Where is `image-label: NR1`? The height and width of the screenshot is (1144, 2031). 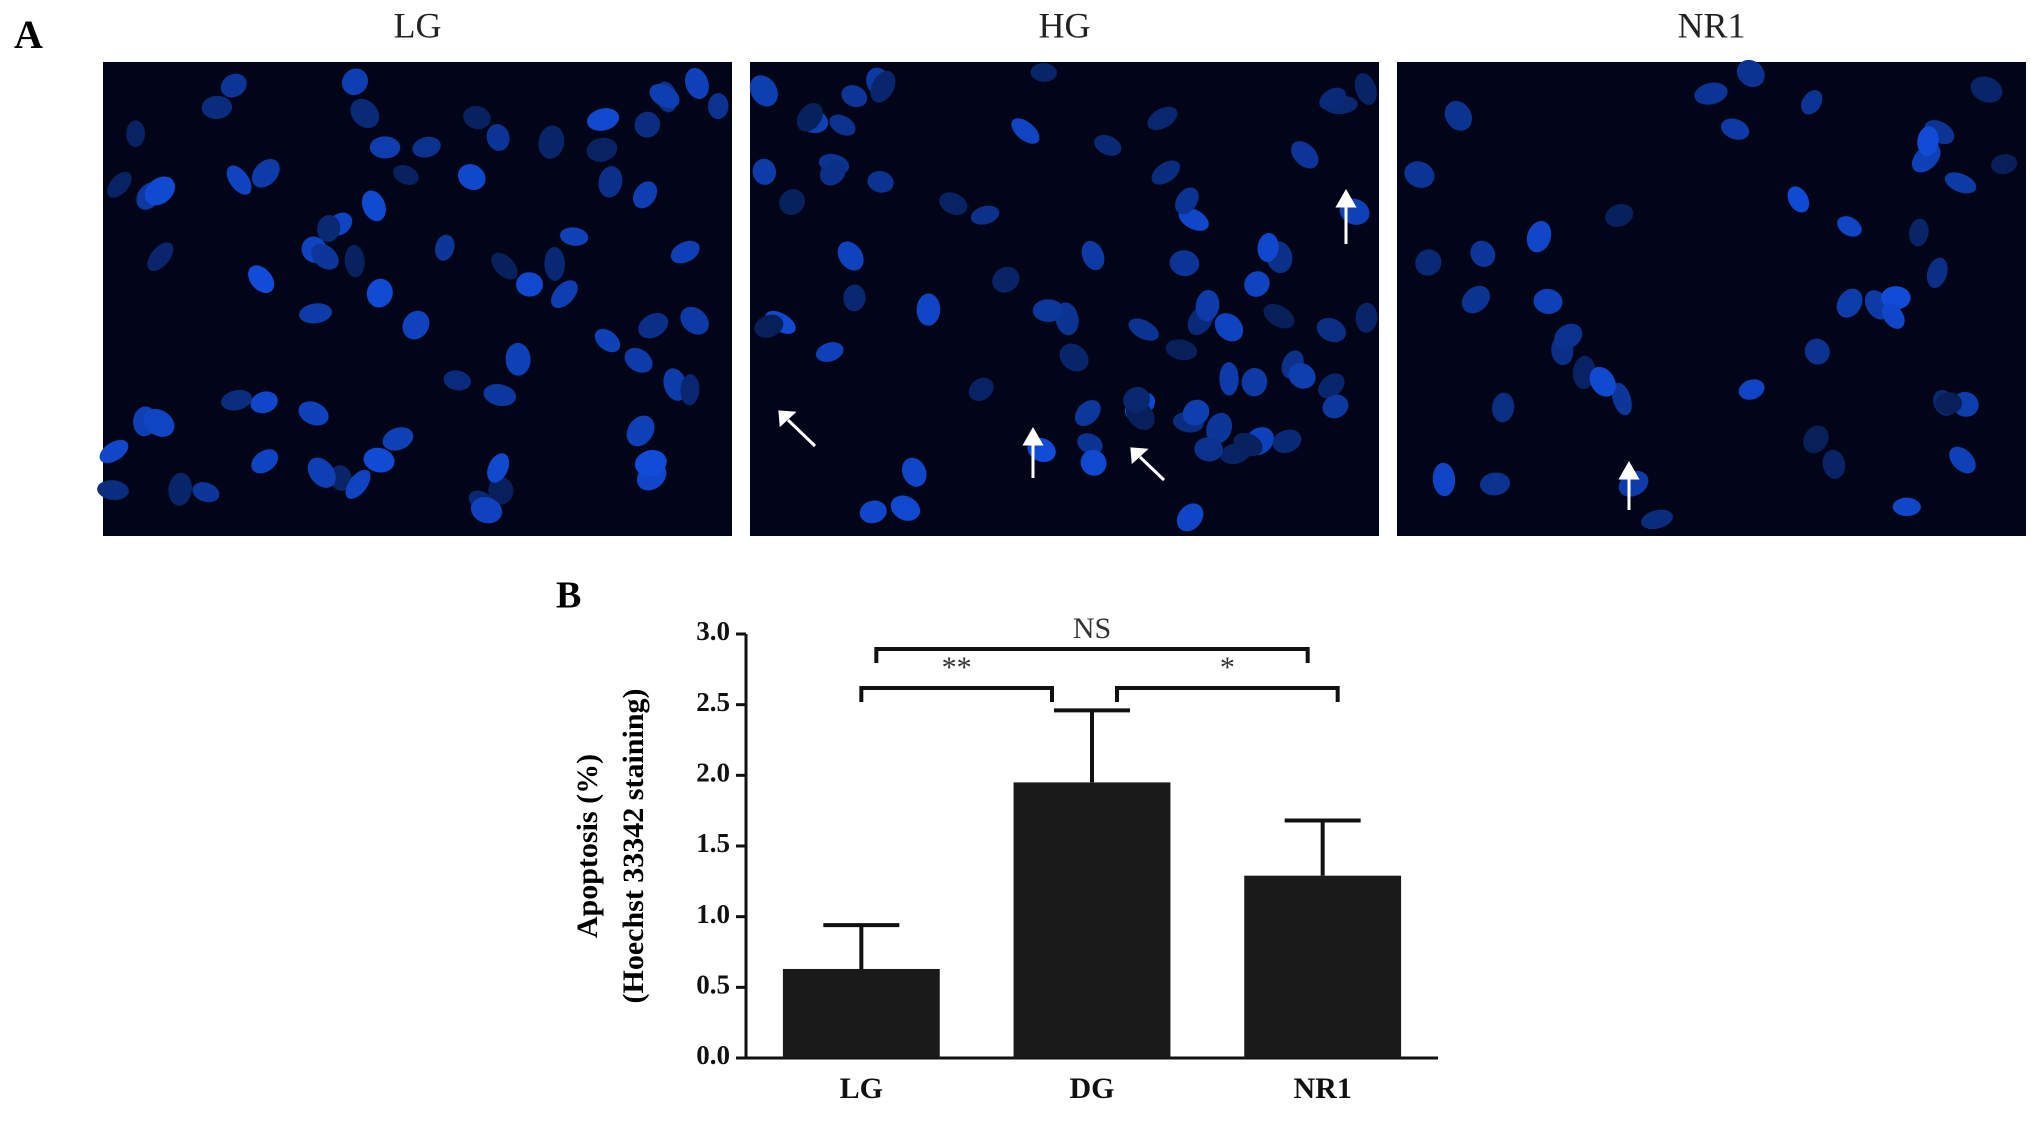 image-label: NR1 is located at coordinates (1711, 25).